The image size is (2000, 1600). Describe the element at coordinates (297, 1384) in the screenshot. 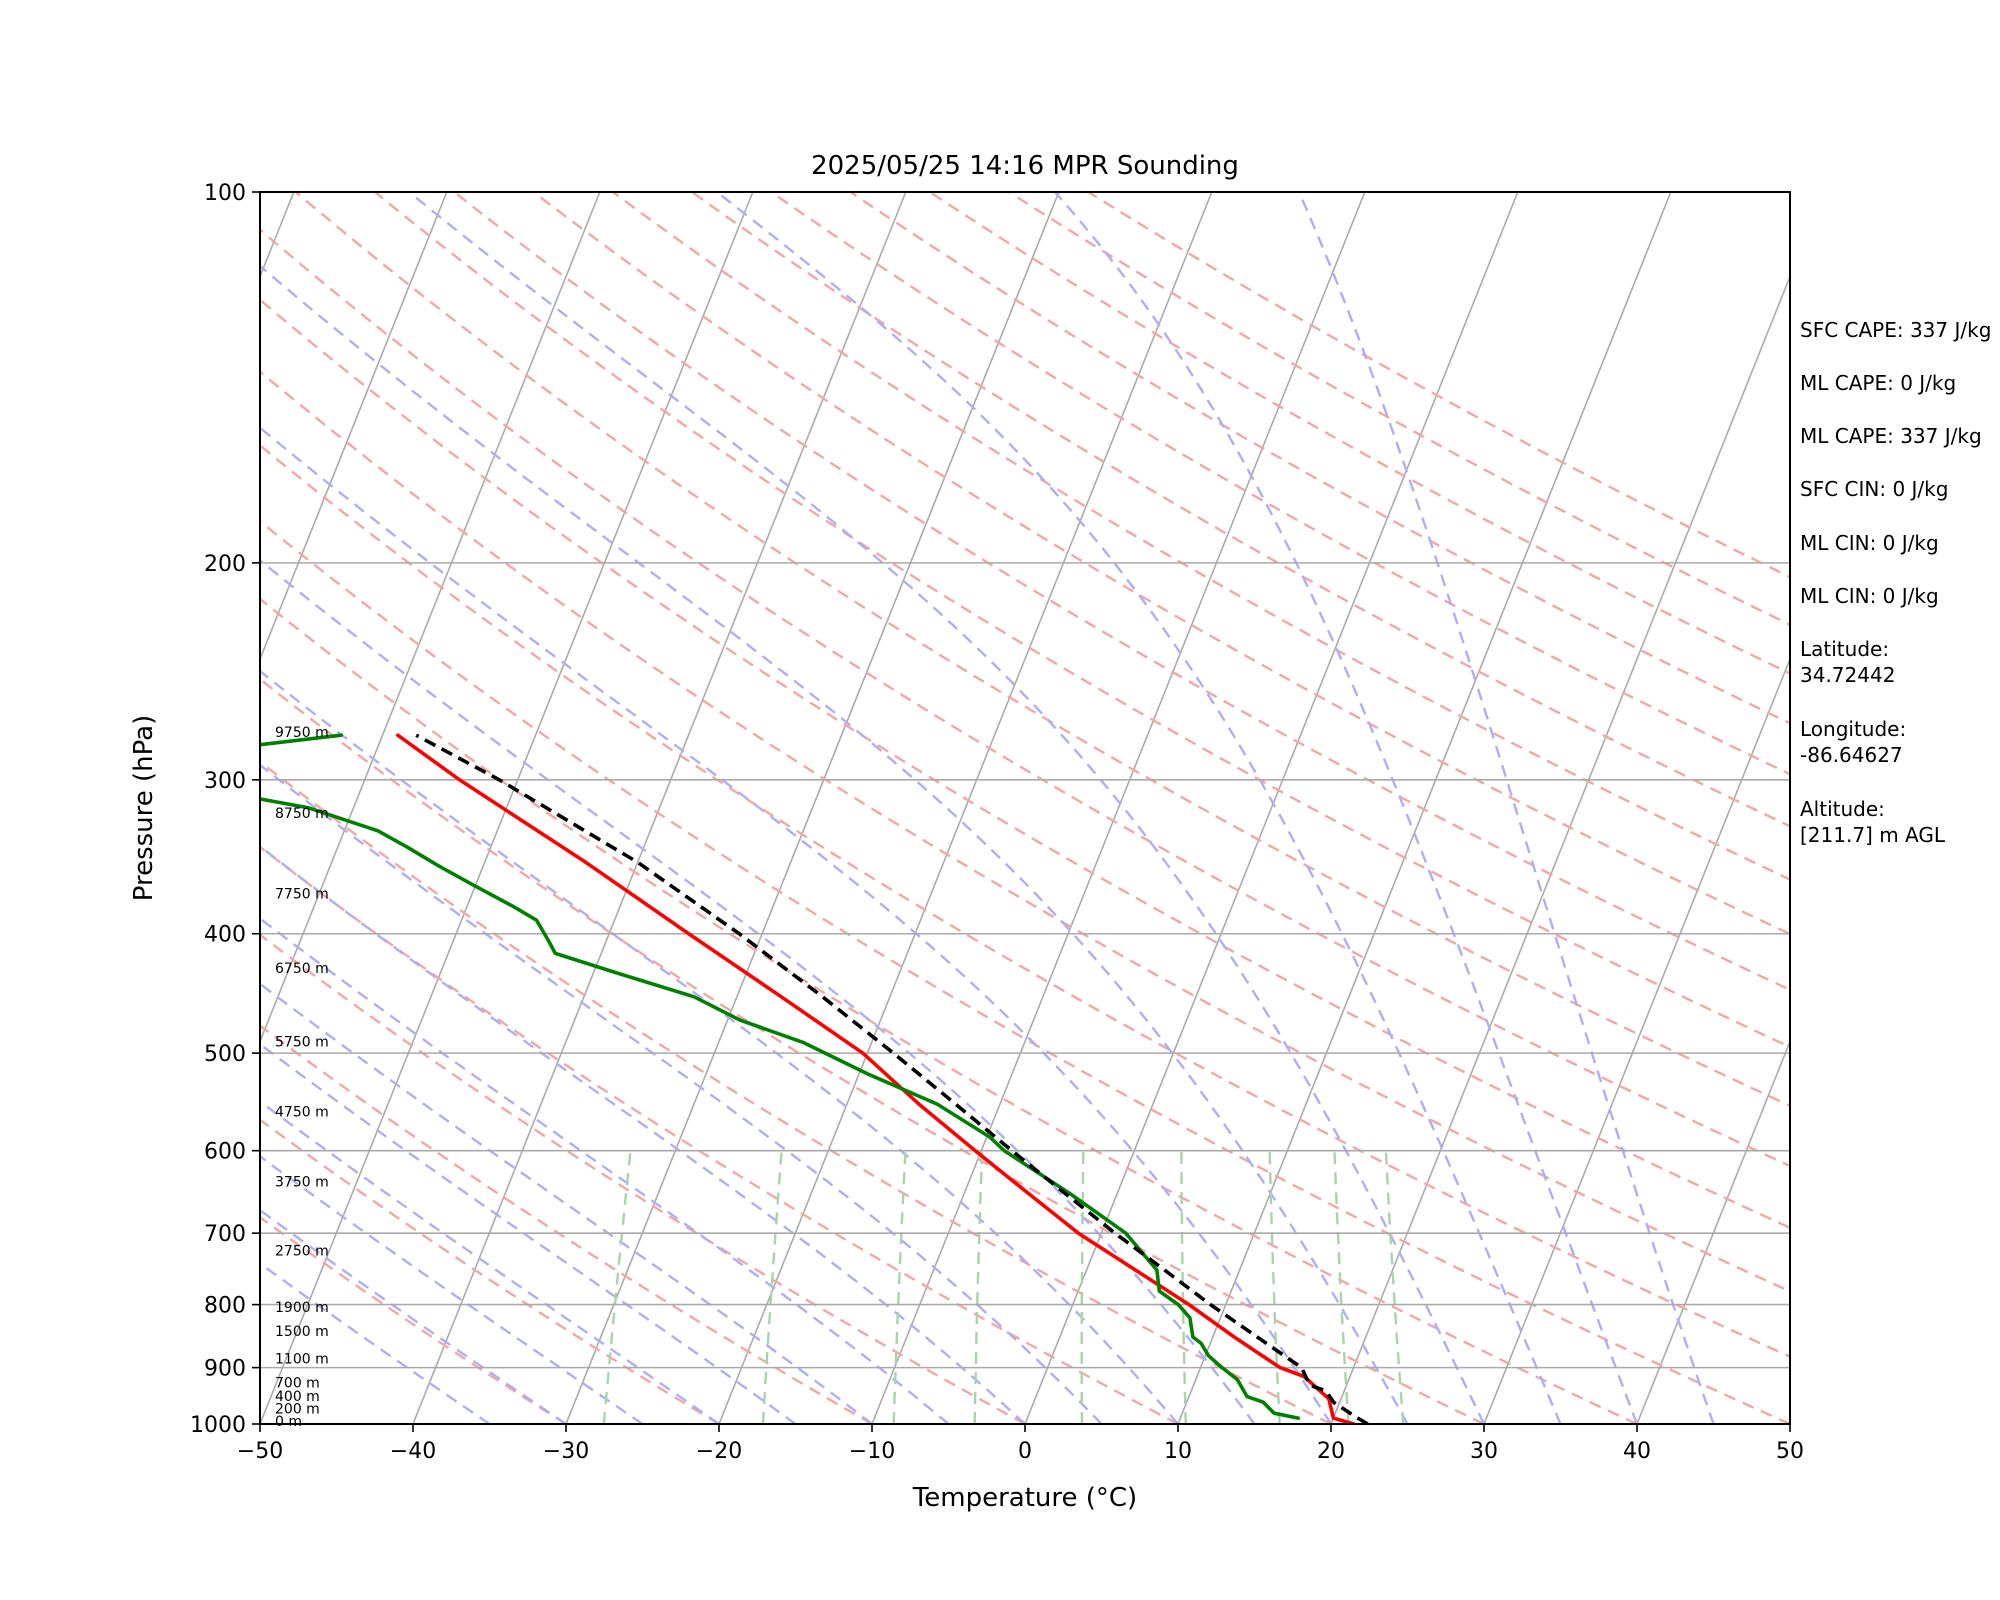

I see `height-label: 700 m` at that location.